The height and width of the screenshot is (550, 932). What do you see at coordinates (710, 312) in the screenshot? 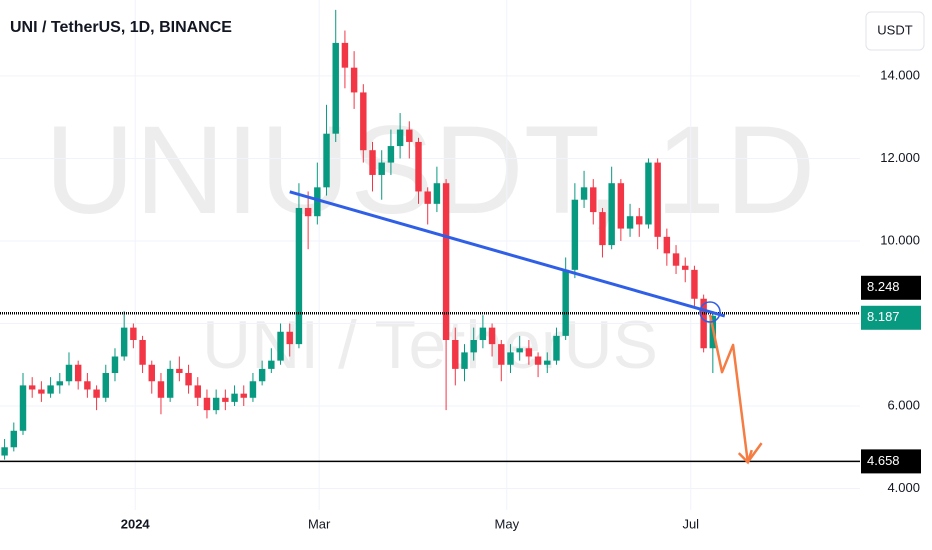
I see `highlight-circle` at bounding box center [710, 312].